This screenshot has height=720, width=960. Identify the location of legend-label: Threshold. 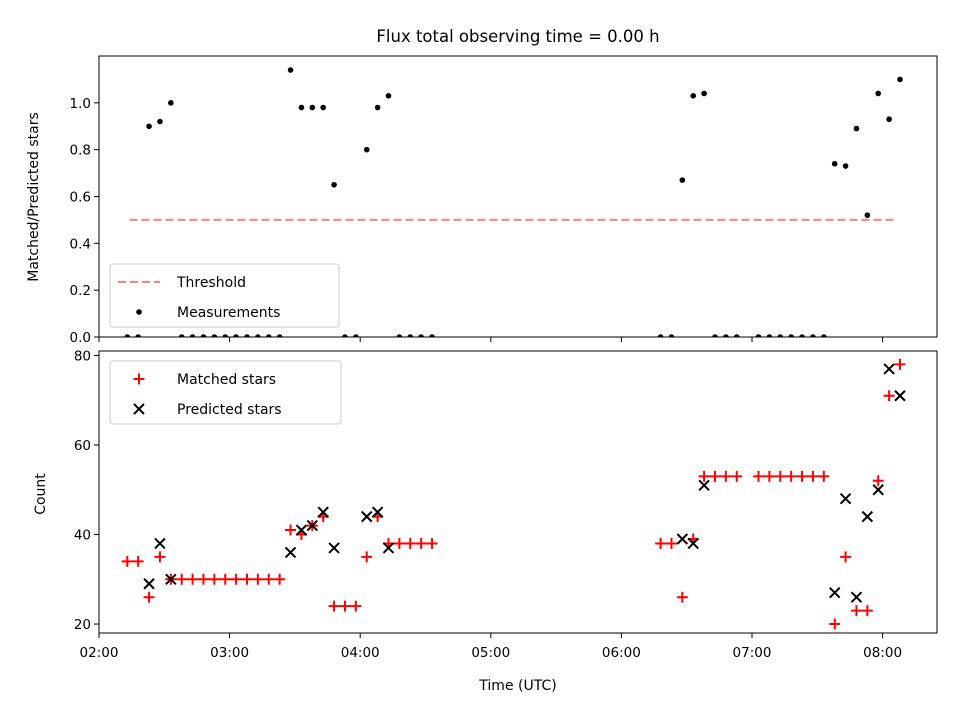
(211, 283).